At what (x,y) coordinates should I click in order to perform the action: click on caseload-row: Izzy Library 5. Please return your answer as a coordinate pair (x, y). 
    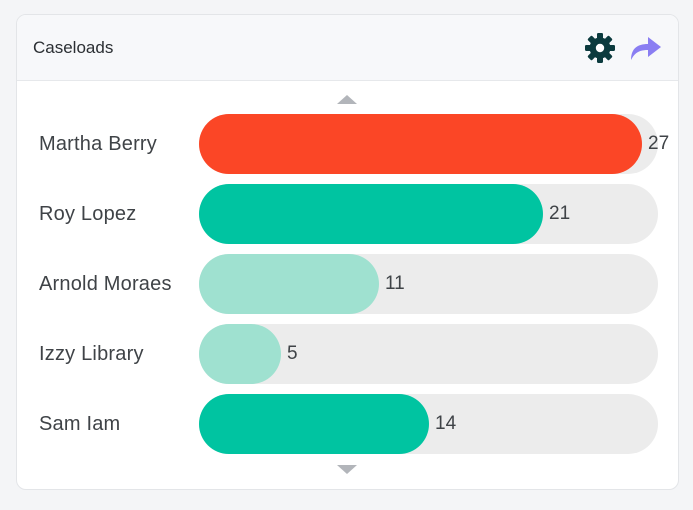
    Looking at the image, I should click on (347, 354).